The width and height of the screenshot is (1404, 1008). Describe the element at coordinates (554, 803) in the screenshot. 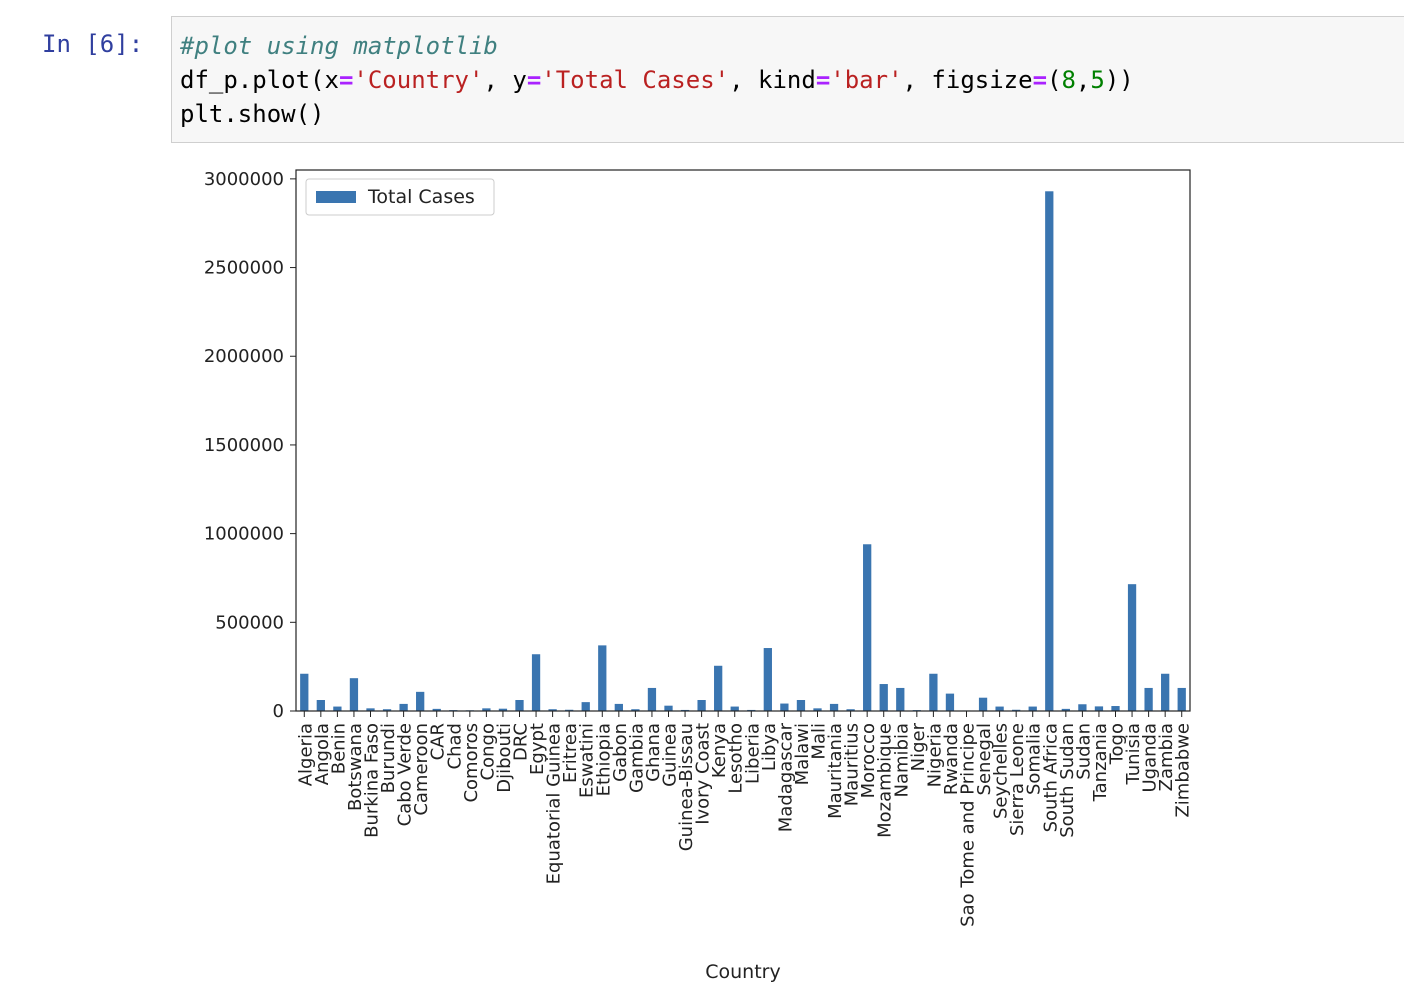

I see `x-tick-label: Equatorial Guinea` at that location.